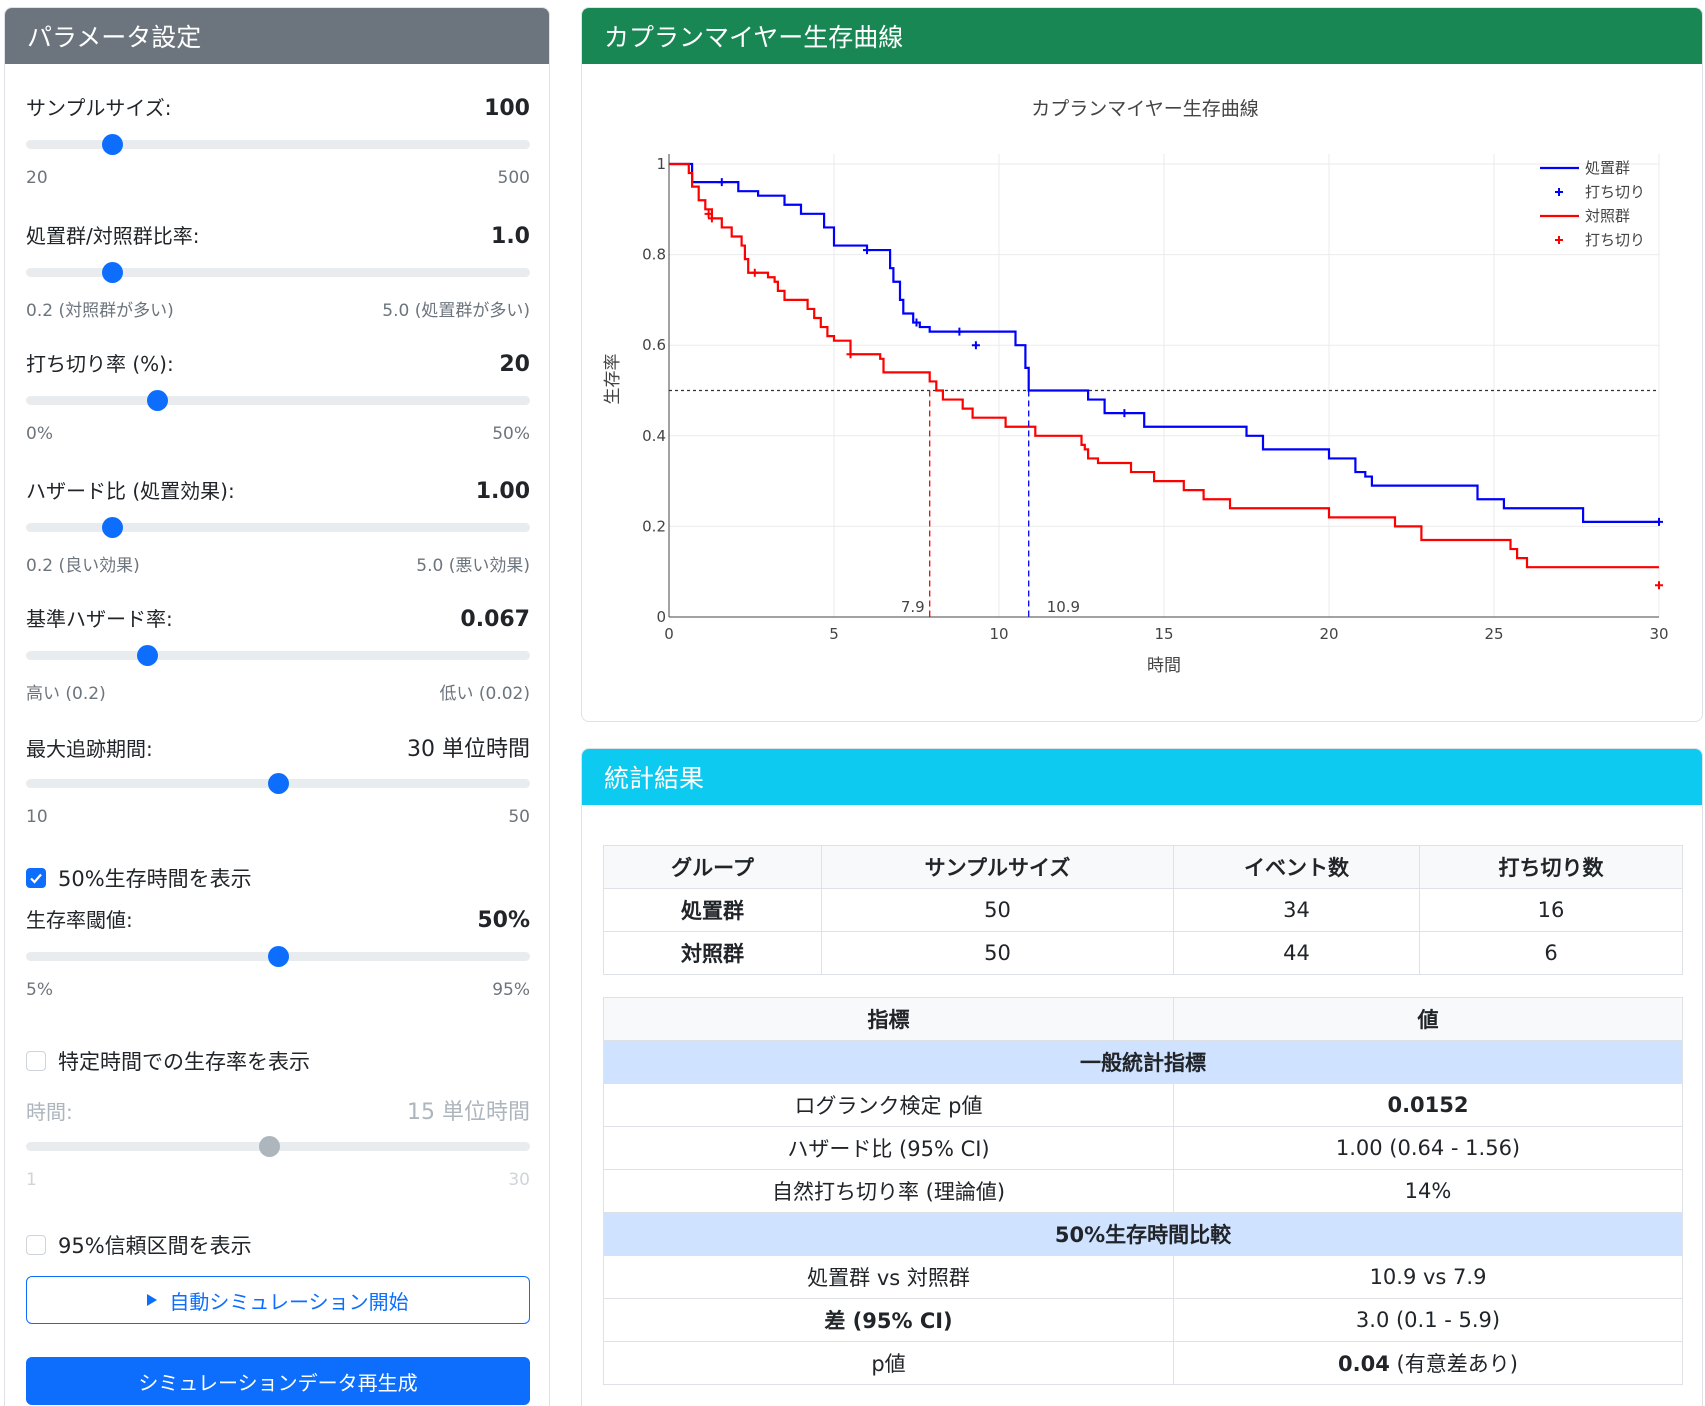  I want to click on y-axis-label: 生存率, so click(613, 379).